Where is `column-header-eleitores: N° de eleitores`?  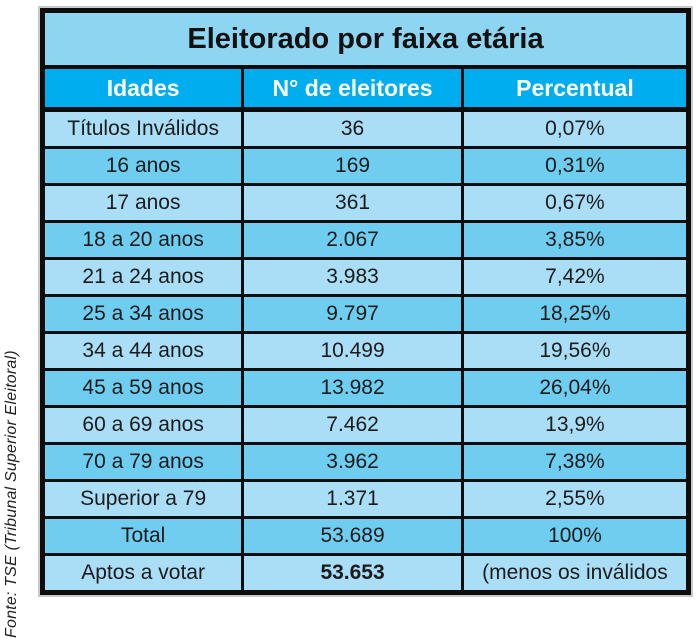
column-header-eleitores: N° de eleitores is located at coordinates (352, 88).